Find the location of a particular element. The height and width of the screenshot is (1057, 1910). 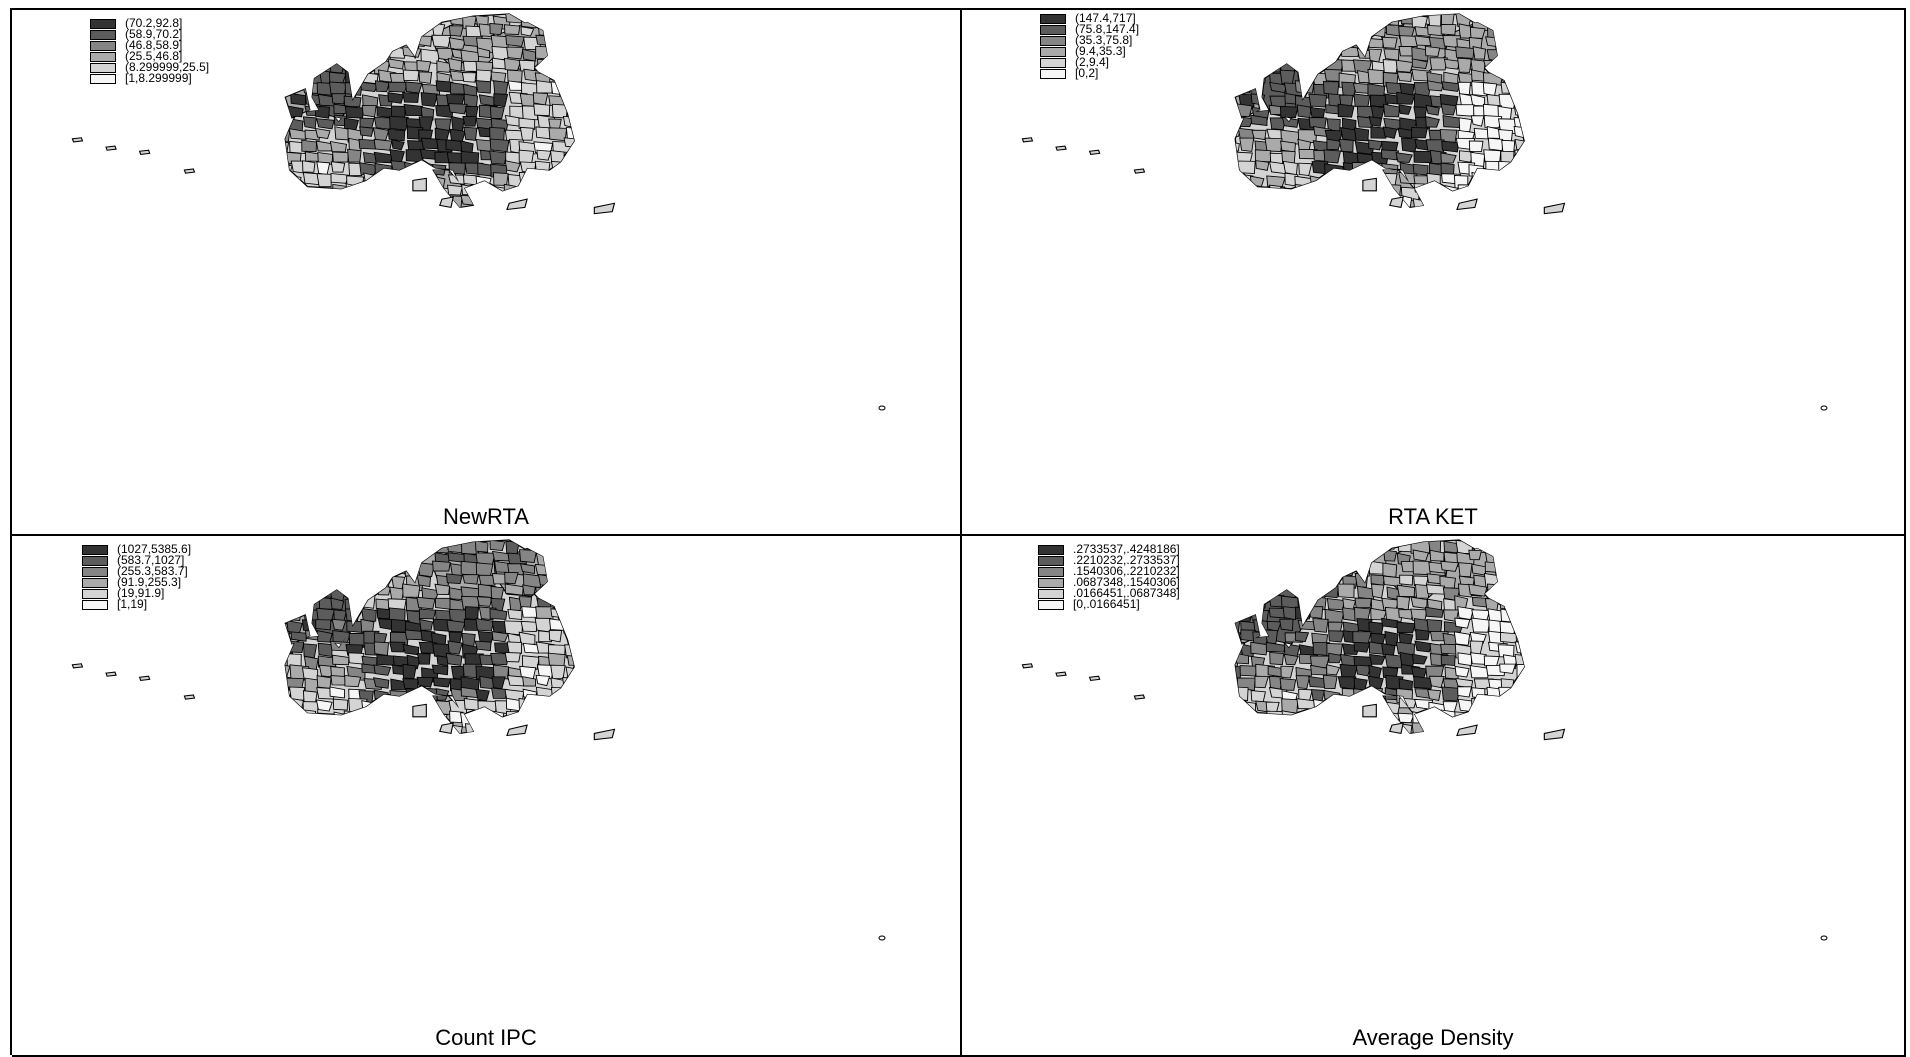

legend-label: [1,8.299999] is located at coordinates (158, 78).